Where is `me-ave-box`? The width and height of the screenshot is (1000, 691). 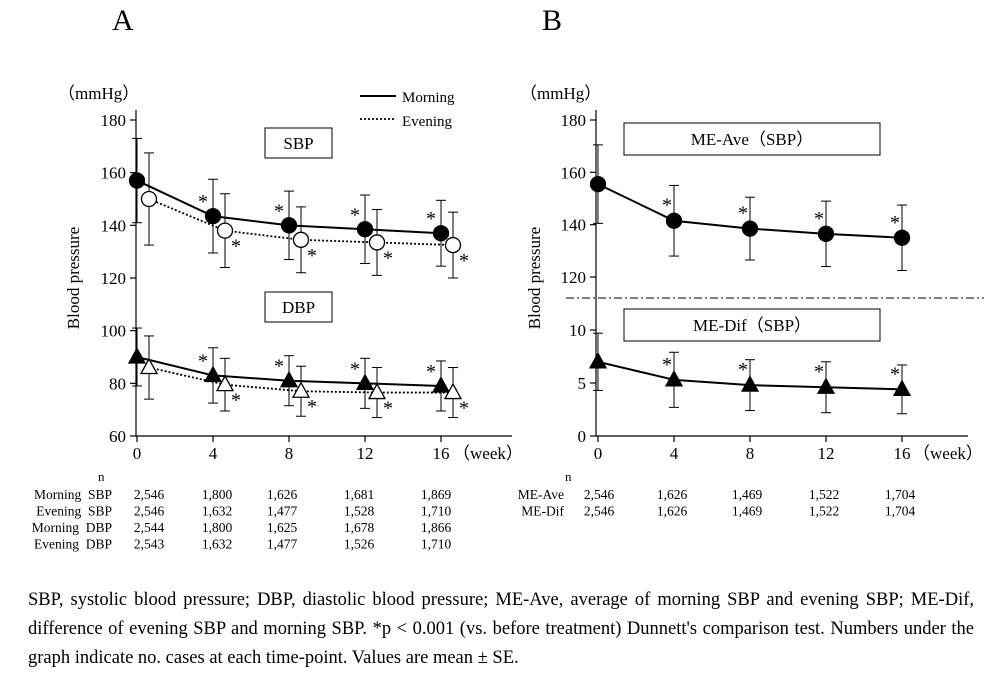
me-ave-box is located at coordinates (752, 139).